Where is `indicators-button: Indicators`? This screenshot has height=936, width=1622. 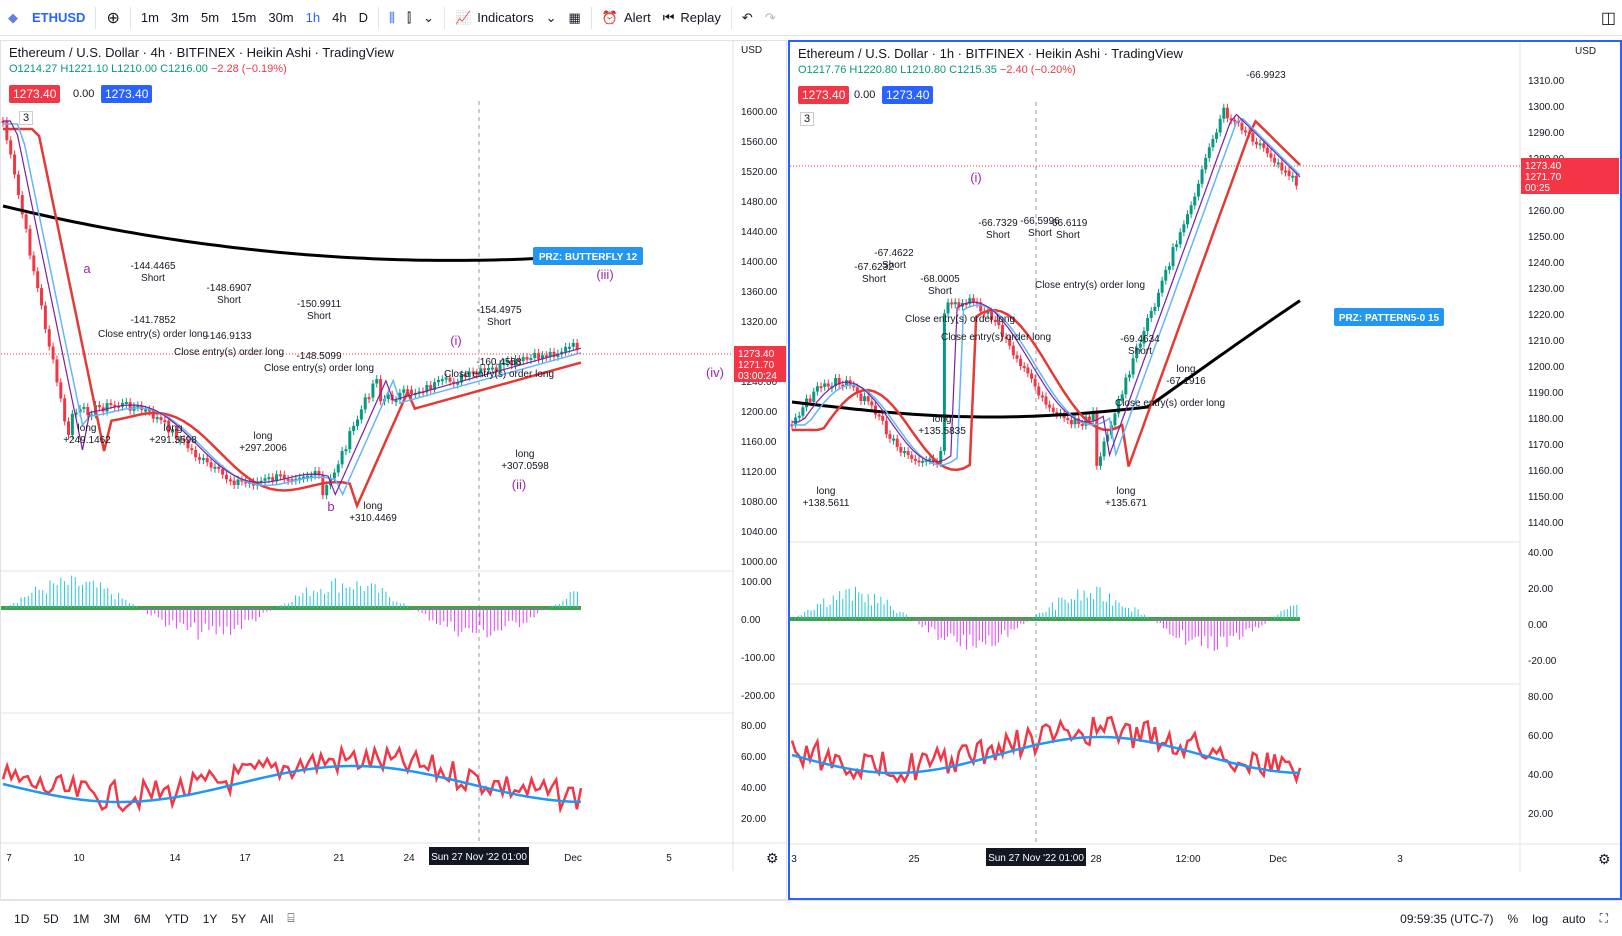 indicators-button: Indicators is located at coordinates (505, 17).